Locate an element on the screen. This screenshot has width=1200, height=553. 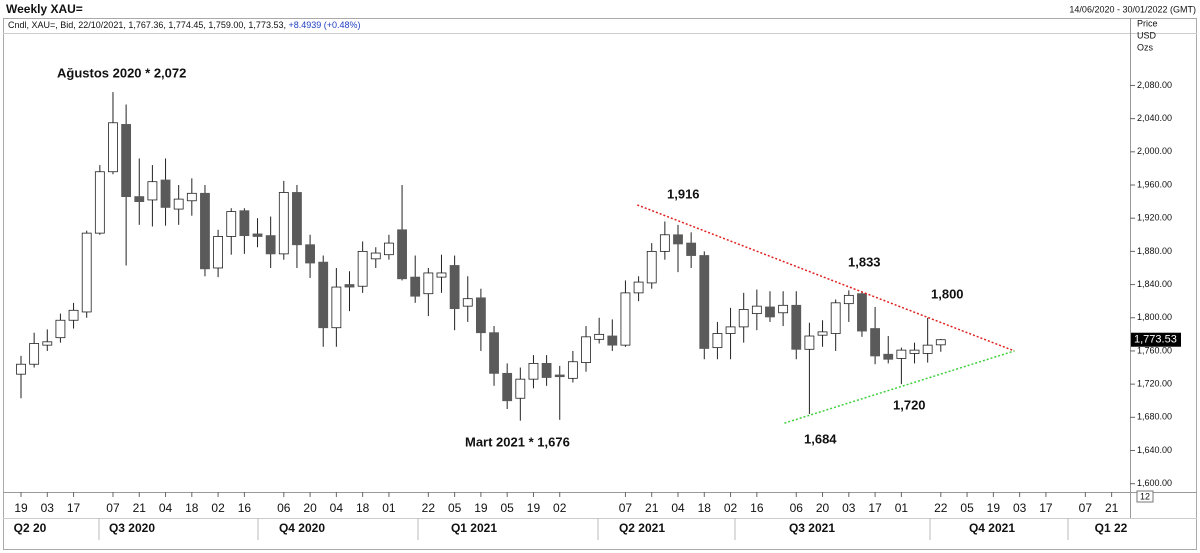
x-tick-label: 01 is located at coordinates (902, 508).